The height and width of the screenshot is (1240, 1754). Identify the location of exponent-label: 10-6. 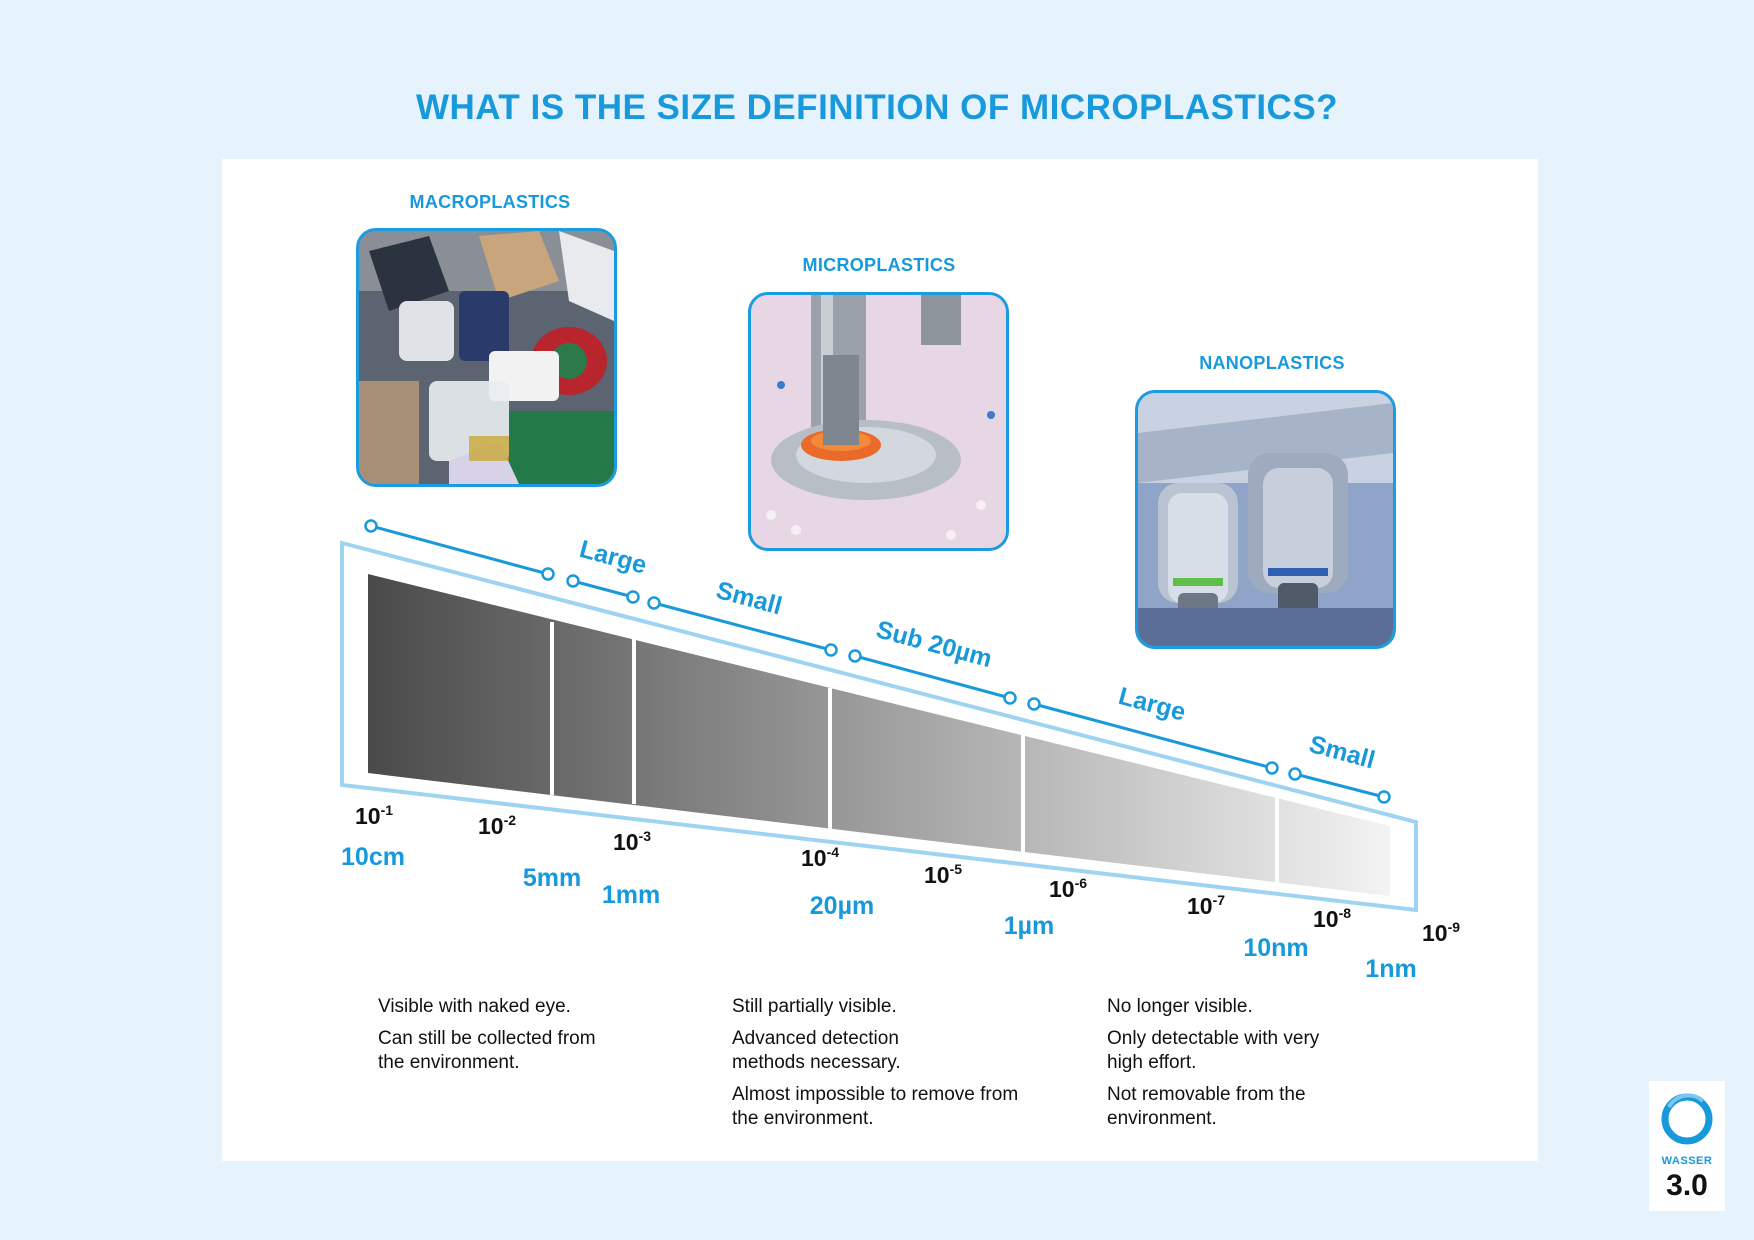
(1068, 888).